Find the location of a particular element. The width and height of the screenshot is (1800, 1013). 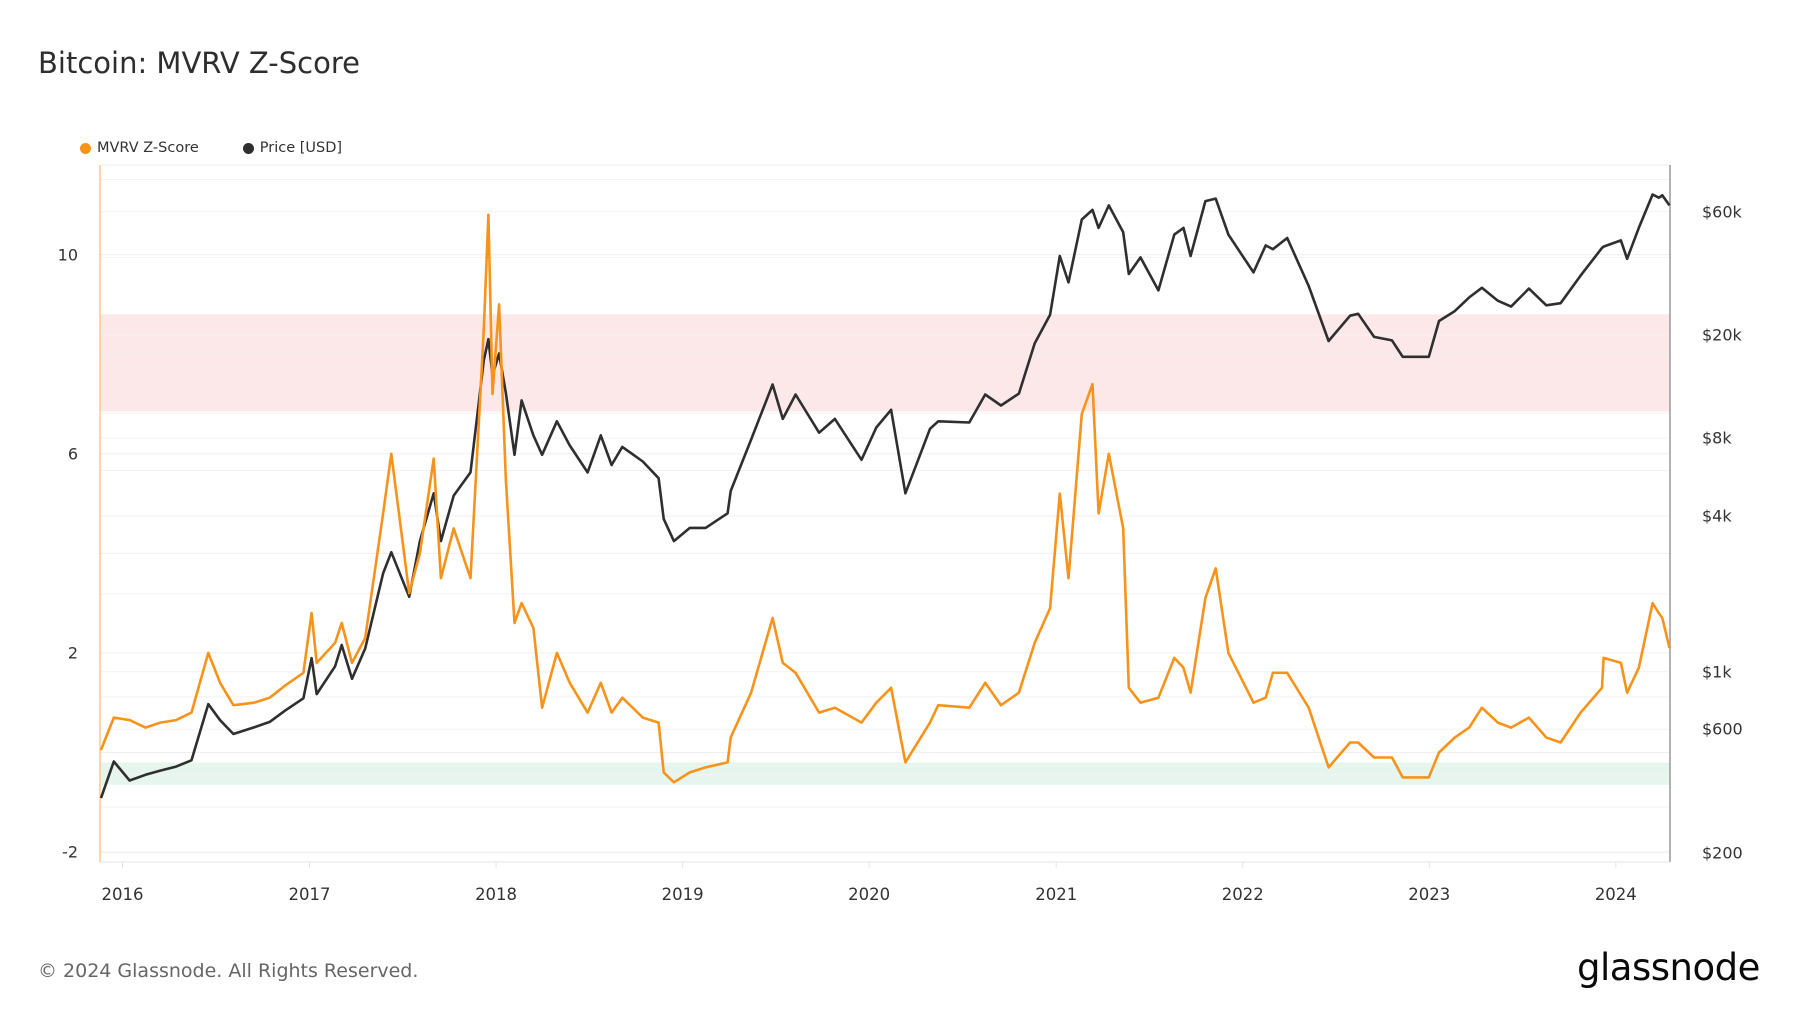

legend-item-mvrv: MVRV Z-Score is located at coordinates (139, 148).